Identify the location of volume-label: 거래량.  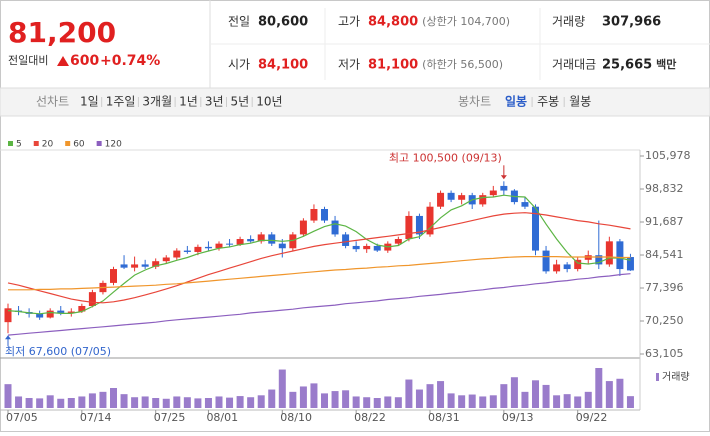
(676, 377).